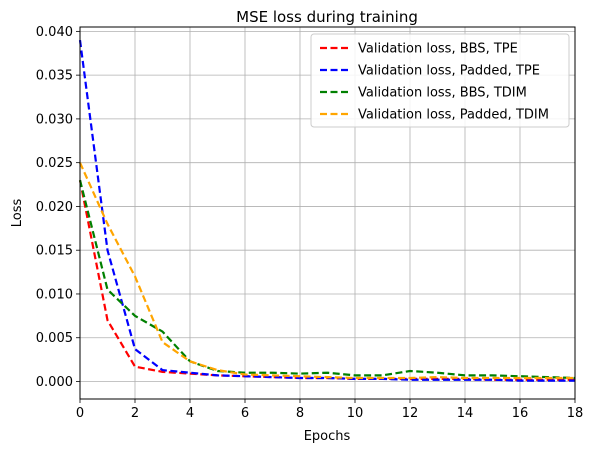 Image resolution: width=594 pixels, height=453 pixels. What do you see at coordinates (442, 93) in the screenshot?
I see `legend-label: Validation loss, BBS, TDIM` at bounding box center [442, 93].